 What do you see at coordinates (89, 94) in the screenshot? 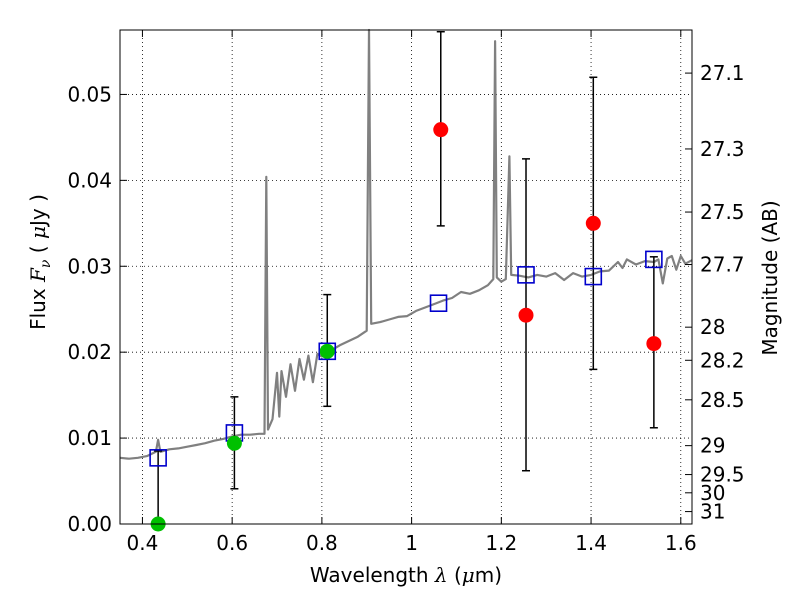
I see `y-tick-label: 0.05` at bounding box center [89, 94].